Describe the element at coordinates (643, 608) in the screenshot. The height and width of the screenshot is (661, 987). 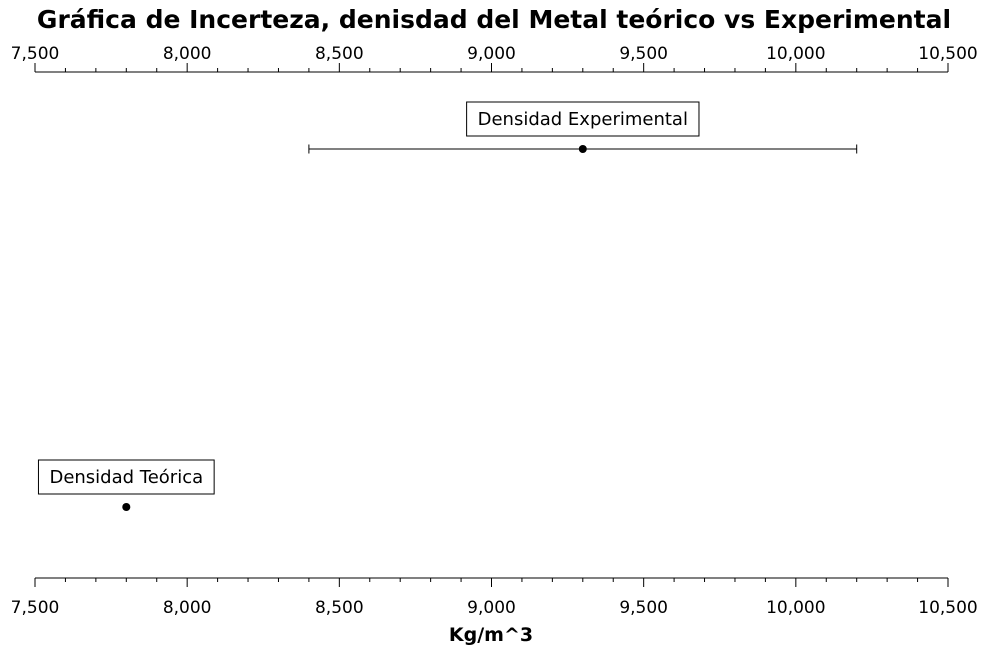
I see `bottom-x-tick-label: 9,500` at that location.